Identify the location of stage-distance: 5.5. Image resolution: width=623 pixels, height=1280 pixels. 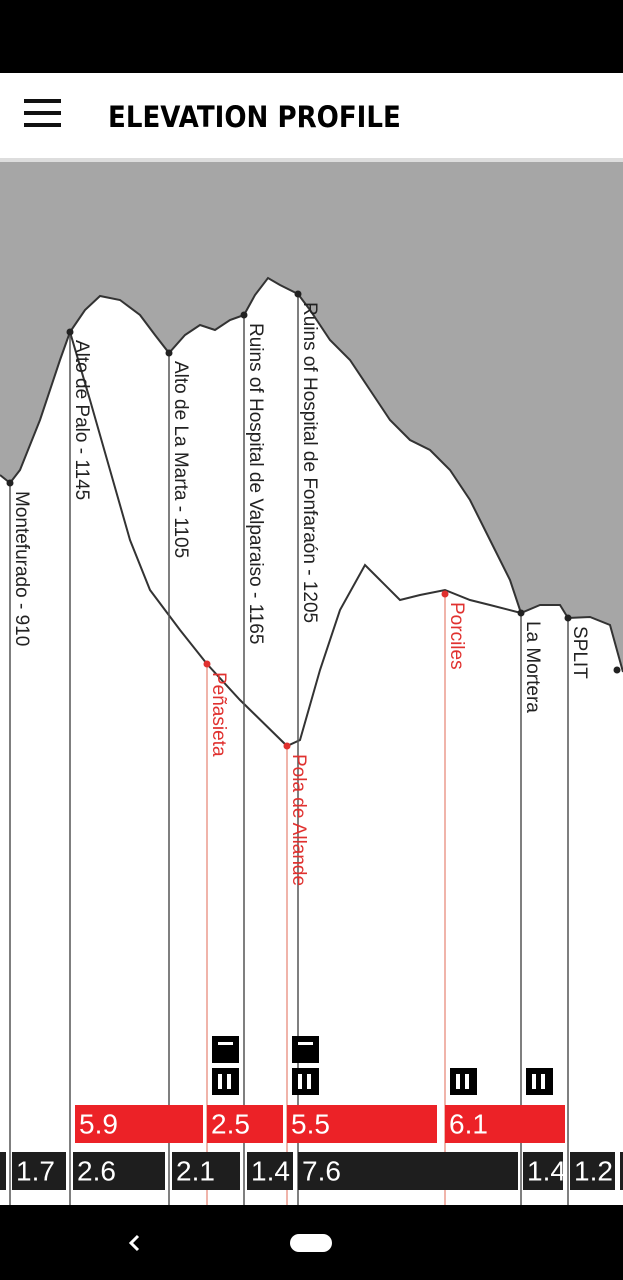
(310, 1123).